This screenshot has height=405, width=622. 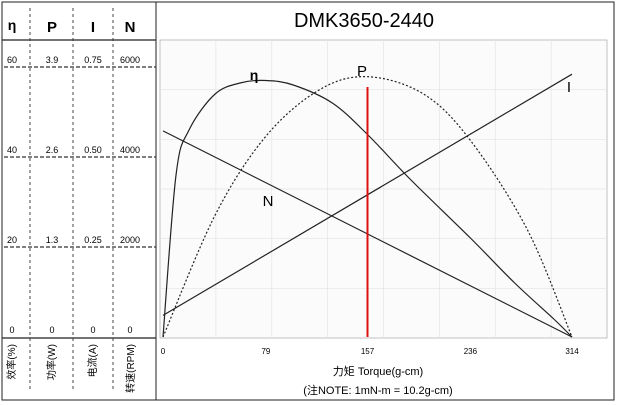 What do you see at coordinates (52, 60) in the screenshot?
I see `row-60-p: 3.9` at bounding box center [52, 60].